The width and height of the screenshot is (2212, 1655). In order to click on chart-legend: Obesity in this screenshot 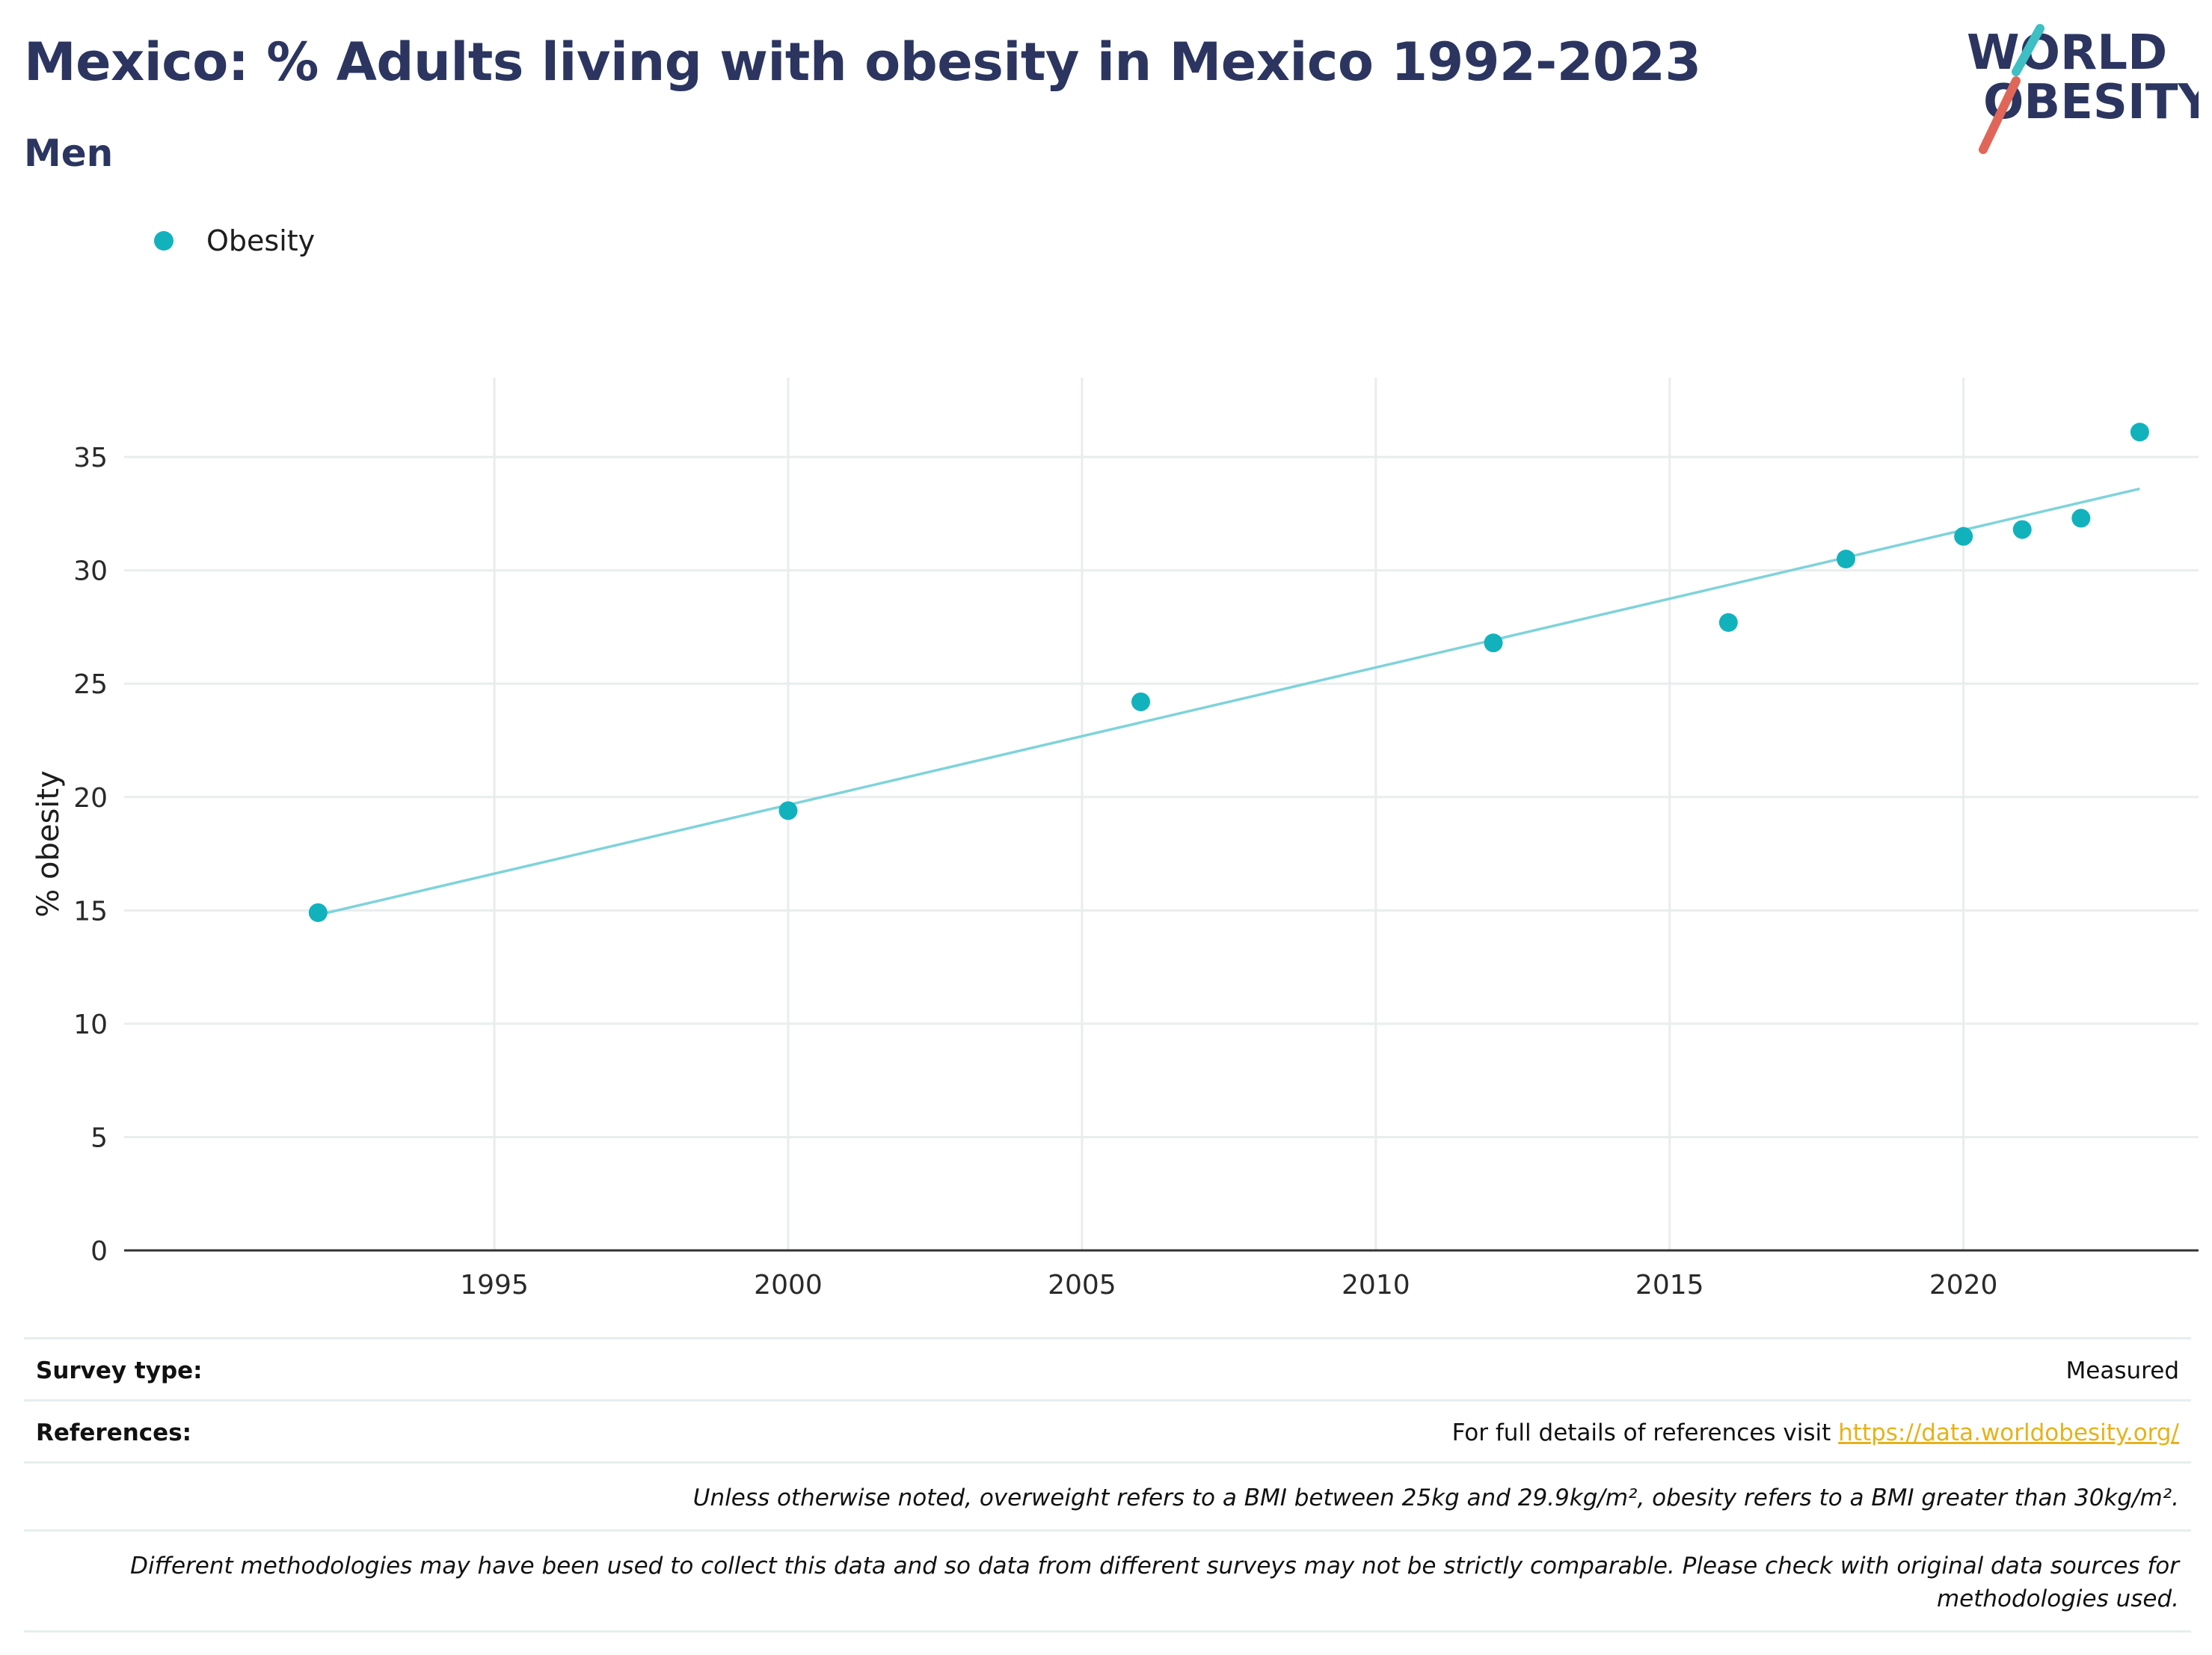, I will do `click(234, 240)`.